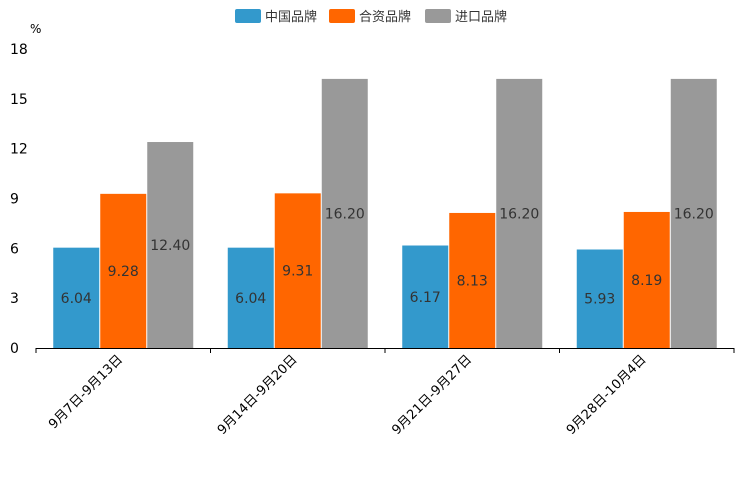 Image resolution: width=744 pixels, height=496 pixels. I want to click on legend-label: 中国品牌, so click(291, 17).